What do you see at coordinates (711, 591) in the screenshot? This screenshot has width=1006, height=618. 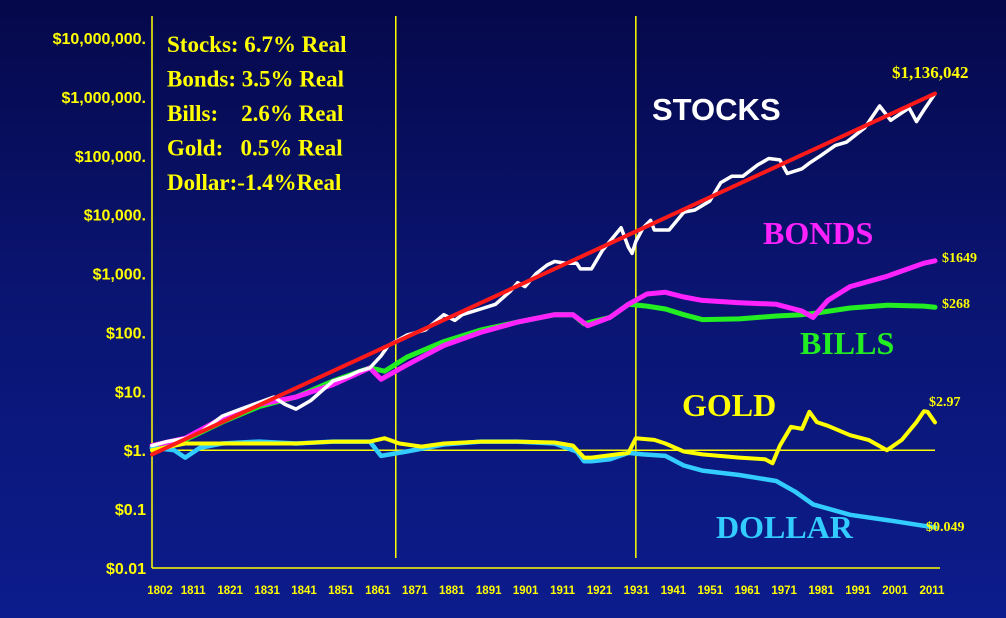 I see `x-tick-label-15: 1951` at bounding box center [711, 591].